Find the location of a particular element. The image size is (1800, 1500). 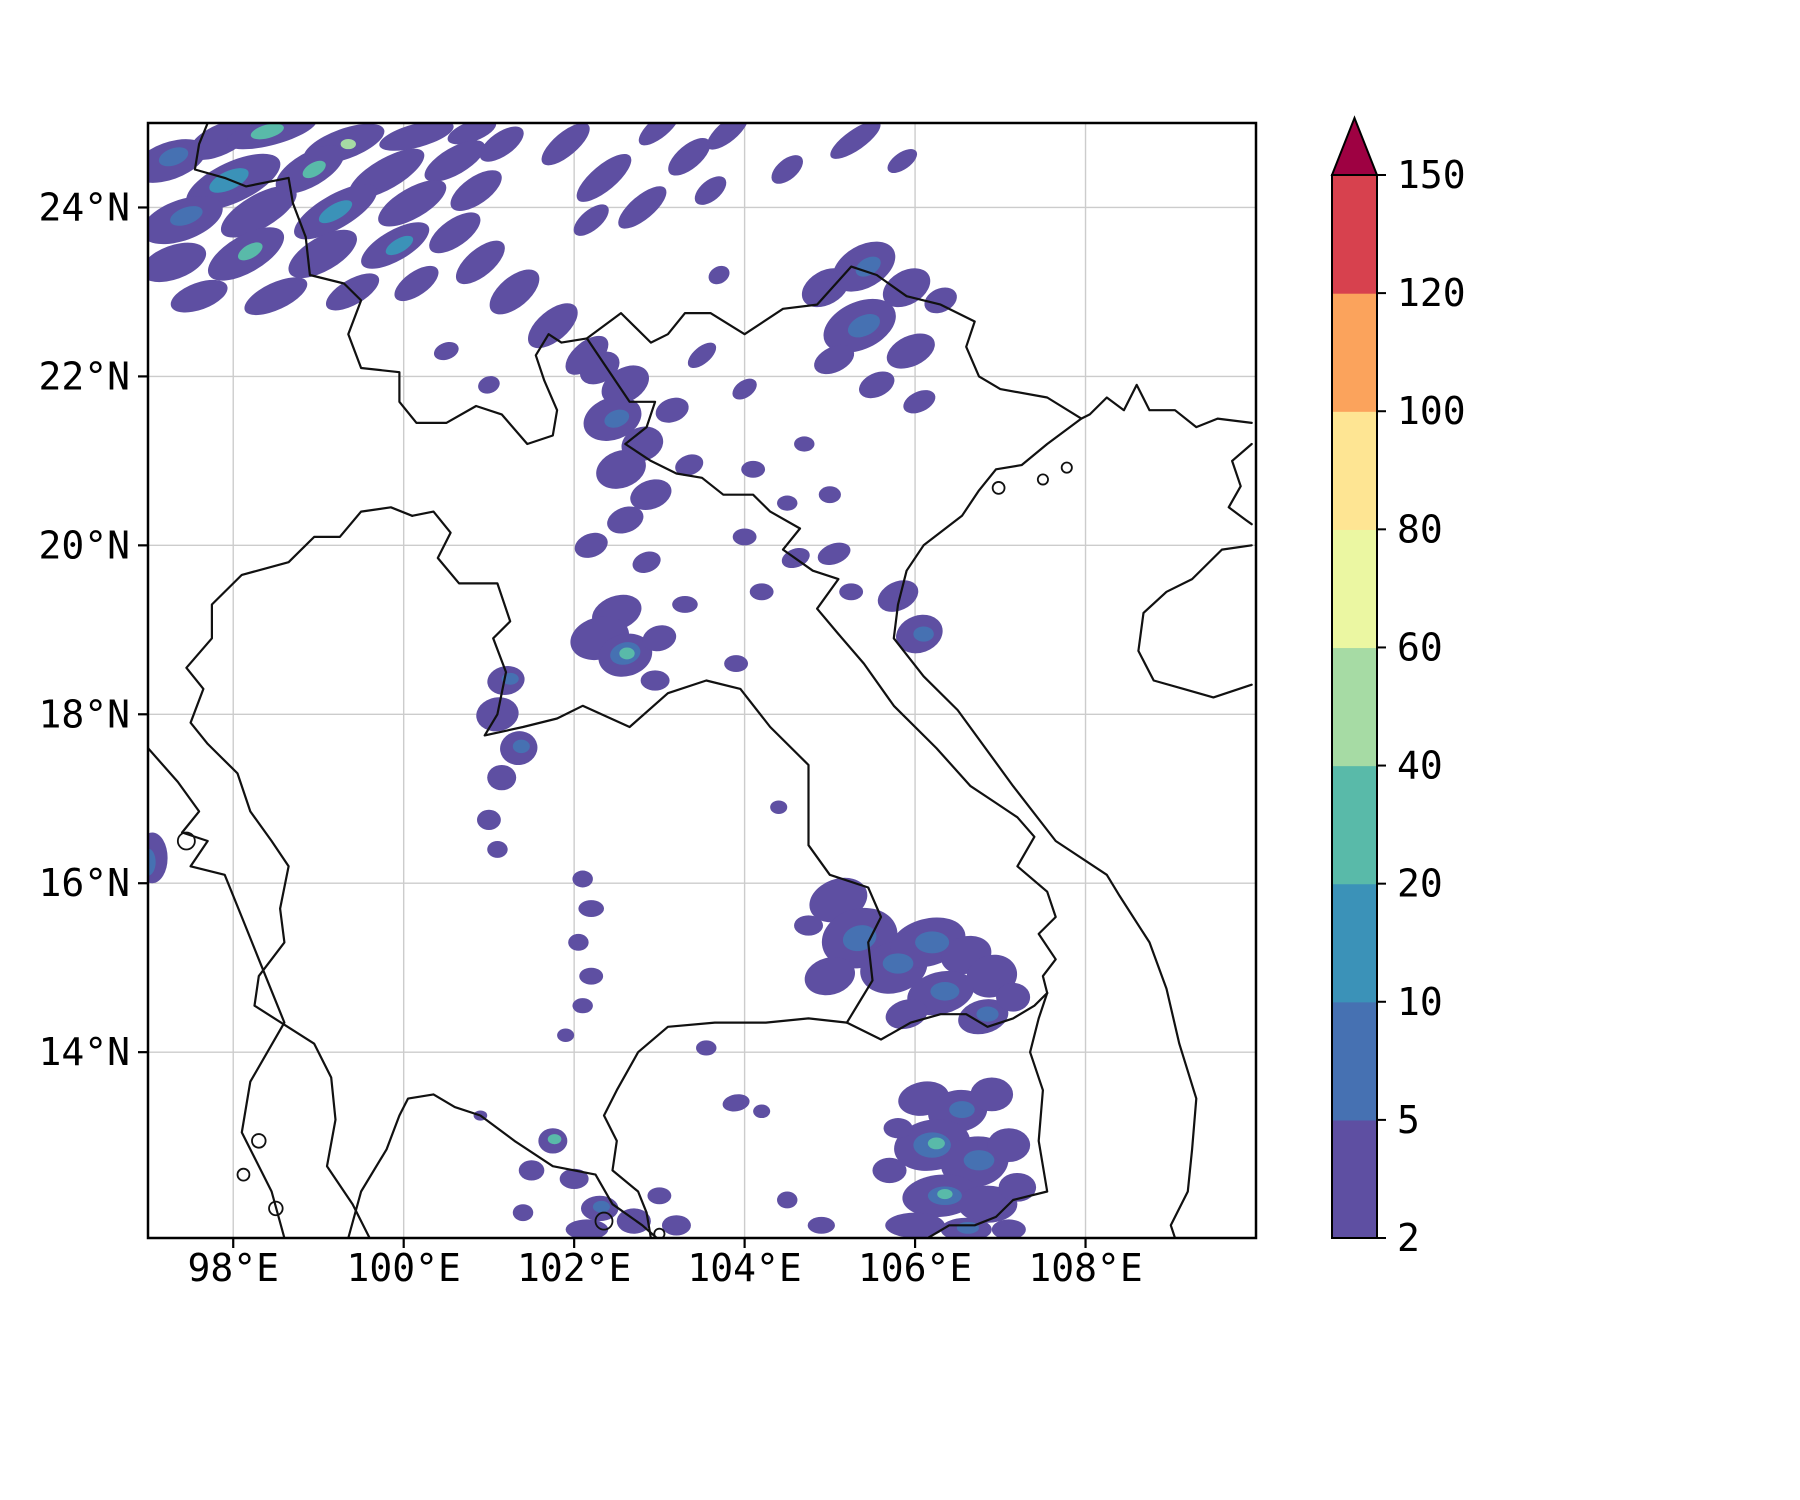

colorbar-tick-label: 60 is located at coordinates (1420, 647).